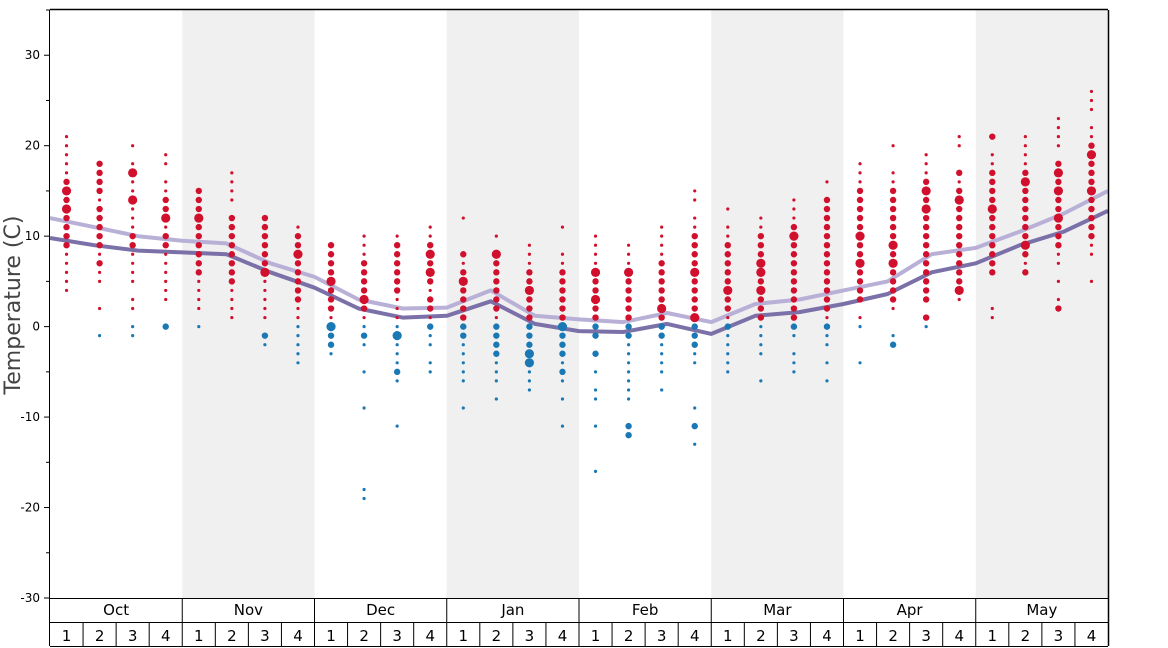 The image size is (1168, 648). Describe the element at coordinates (32, 236) in the screenshot. I see `y-tick-label: 10` at that location.